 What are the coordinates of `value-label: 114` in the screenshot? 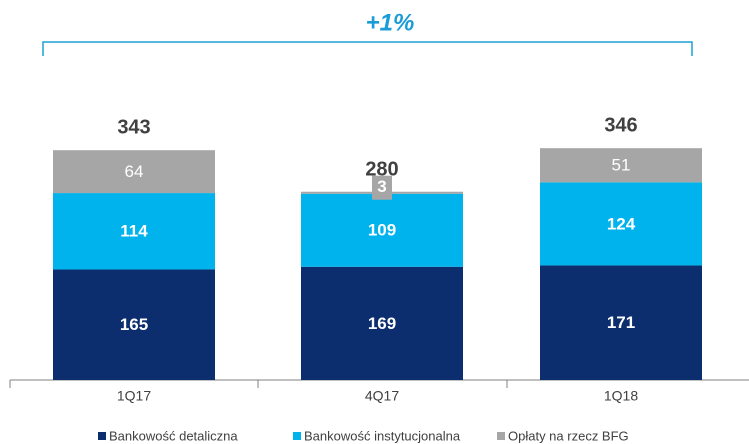 It's located at (134, 231).